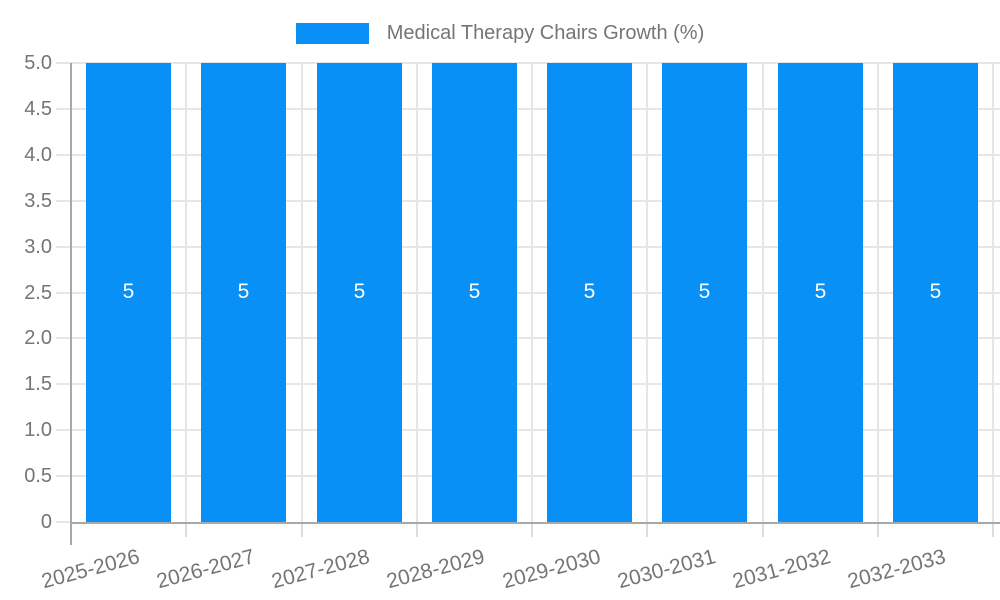 This screenshot has width=1000, height=600. What do you see at coordinates (332, 33) in the screenshot?
I see `legend-swatch-icon` at bounding box center [332, 33].